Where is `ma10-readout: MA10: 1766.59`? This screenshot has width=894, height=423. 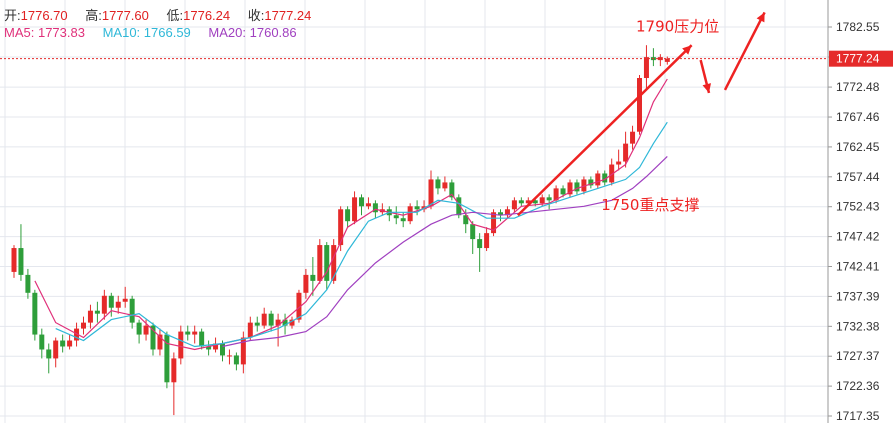 ma10-readout: MA10: 1766.59 is located at coordinates (147, 32).